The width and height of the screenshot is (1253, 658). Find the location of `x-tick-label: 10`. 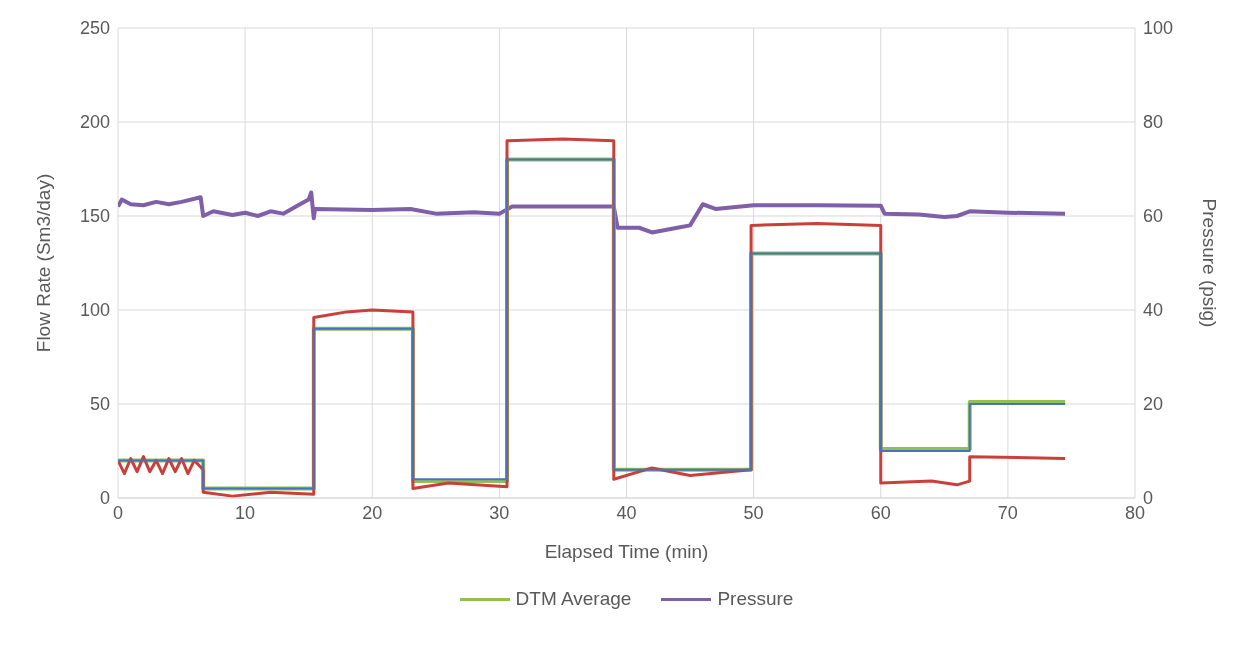

x-tick-label: 10 is located at coordinates (245, 512).